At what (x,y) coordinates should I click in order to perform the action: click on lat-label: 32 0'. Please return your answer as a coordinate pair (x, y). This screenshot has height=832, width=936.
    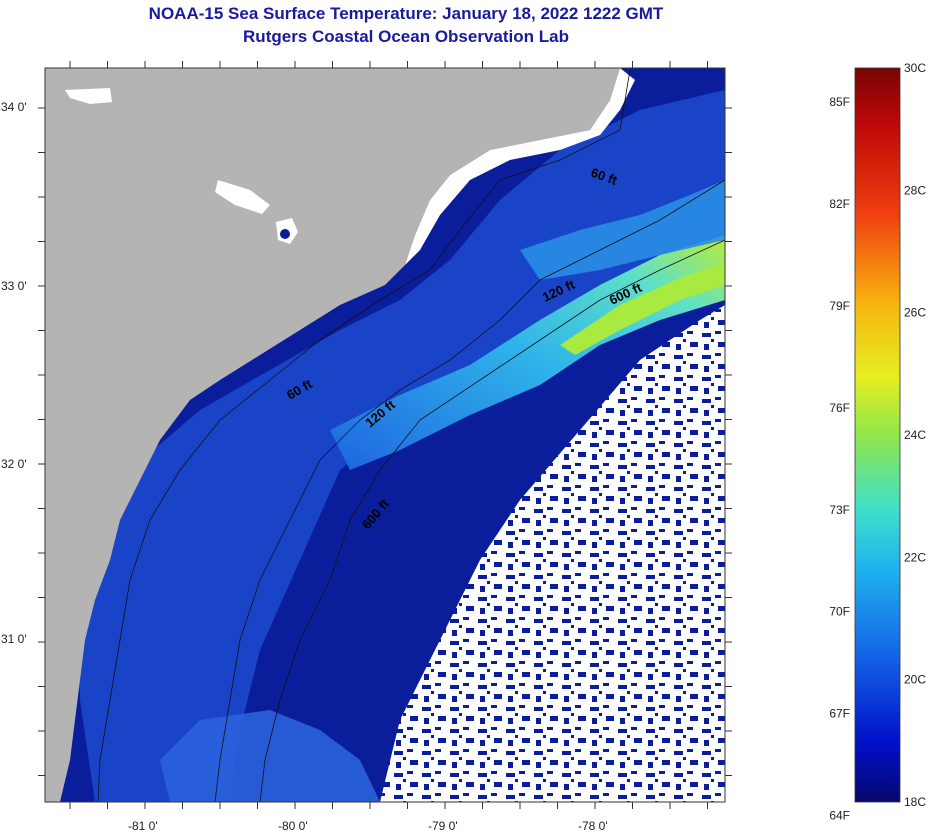
    Looking at the image, I should click on (14, 464).